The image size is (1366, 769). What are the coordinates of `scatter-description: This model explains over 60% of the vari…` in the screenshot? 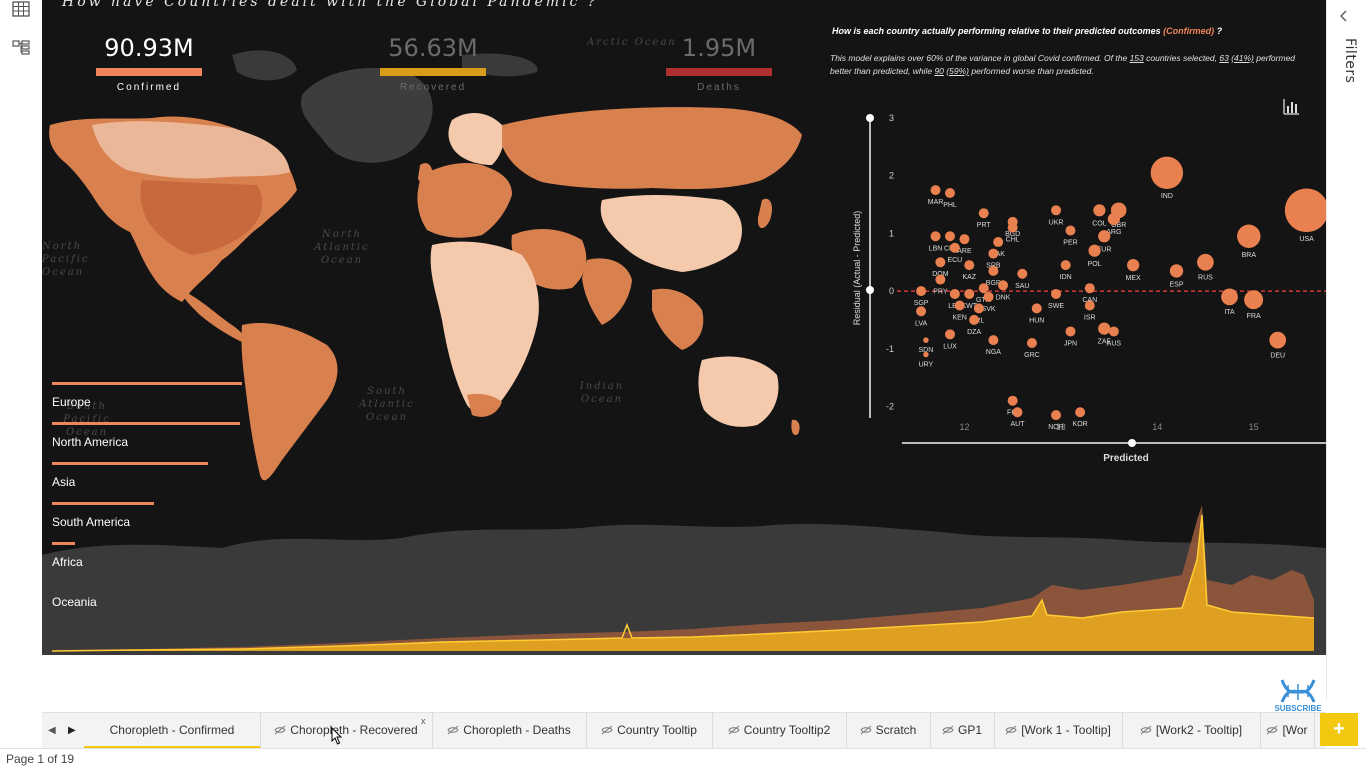 It's located at (1070, 65).